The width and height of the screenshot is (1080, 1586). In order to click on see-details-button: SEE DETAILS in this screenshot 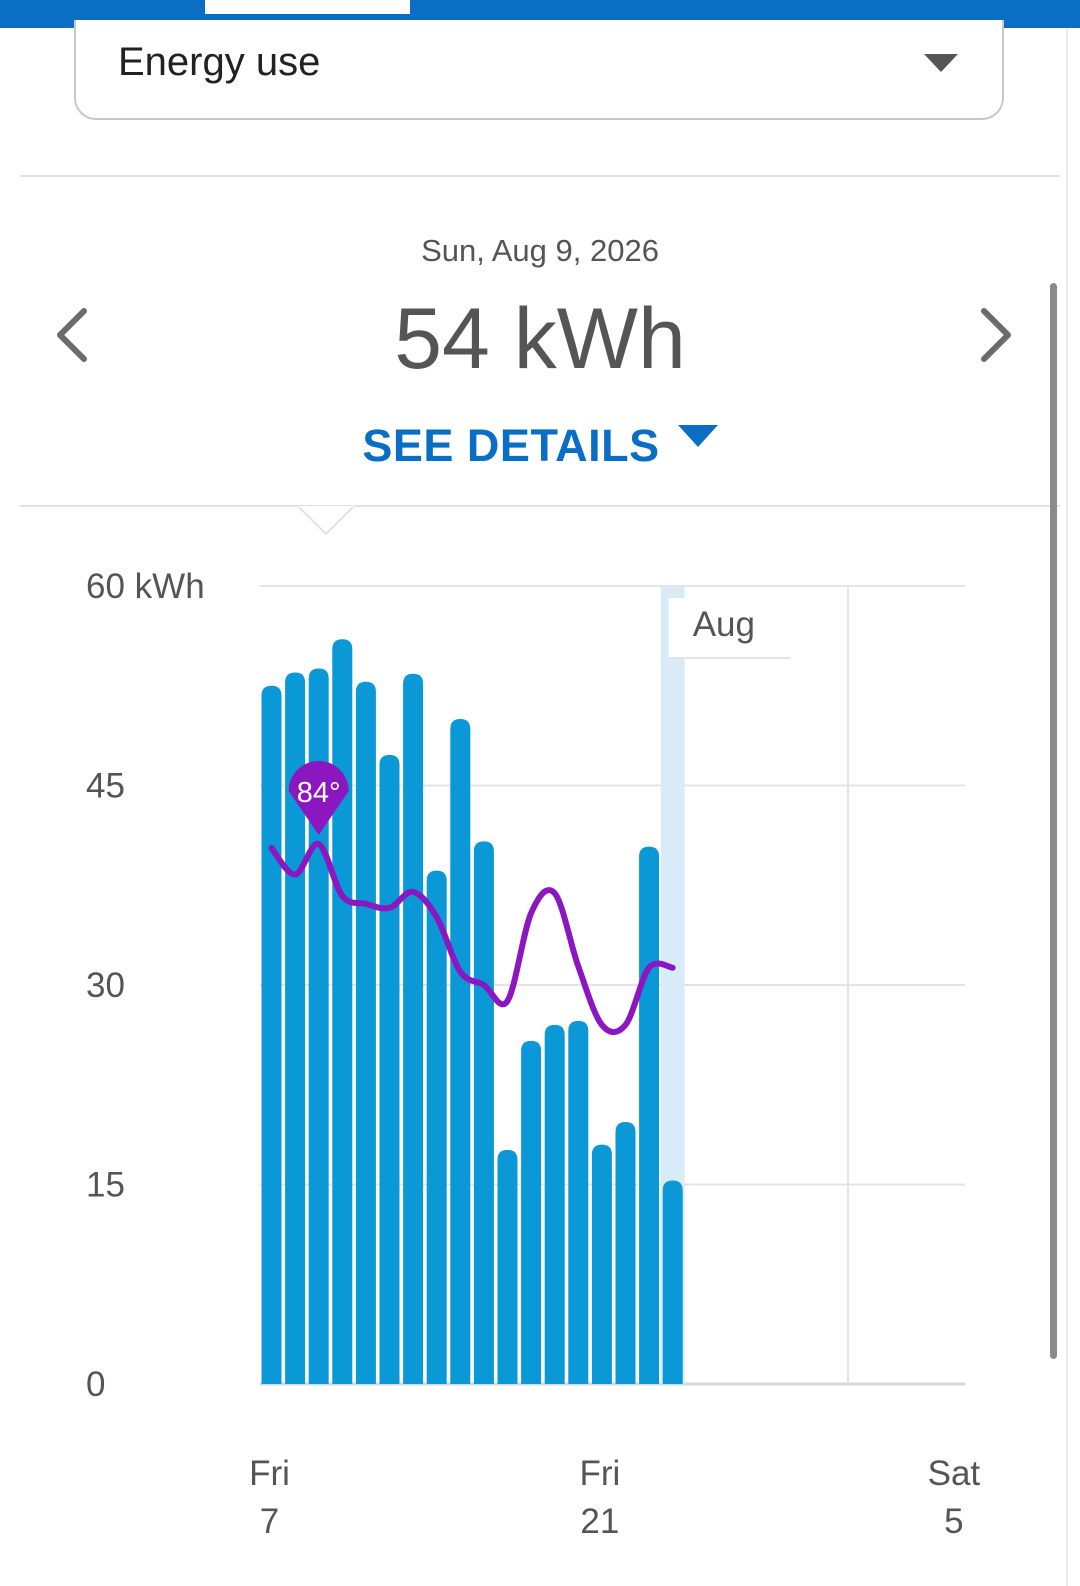, I will do `click(540, 446)`.